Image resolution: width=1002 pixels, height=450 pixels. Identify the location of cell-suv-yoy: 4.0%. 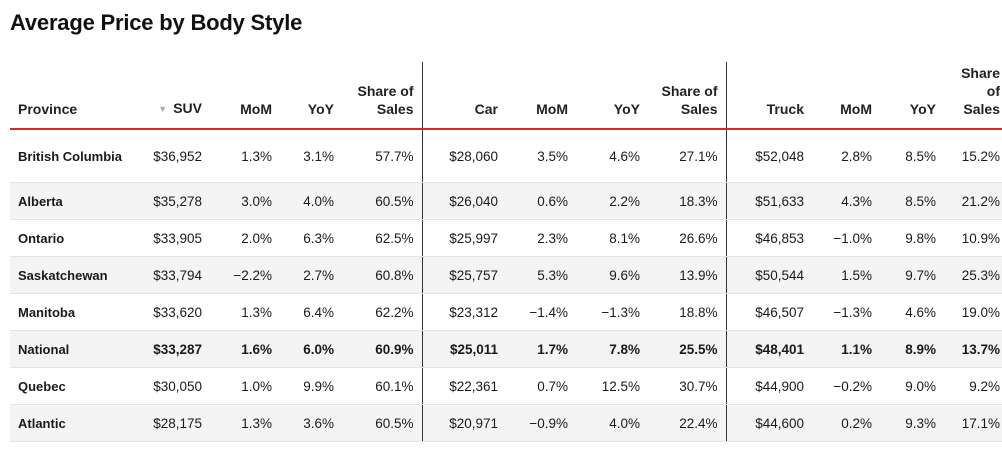
(311, 201).